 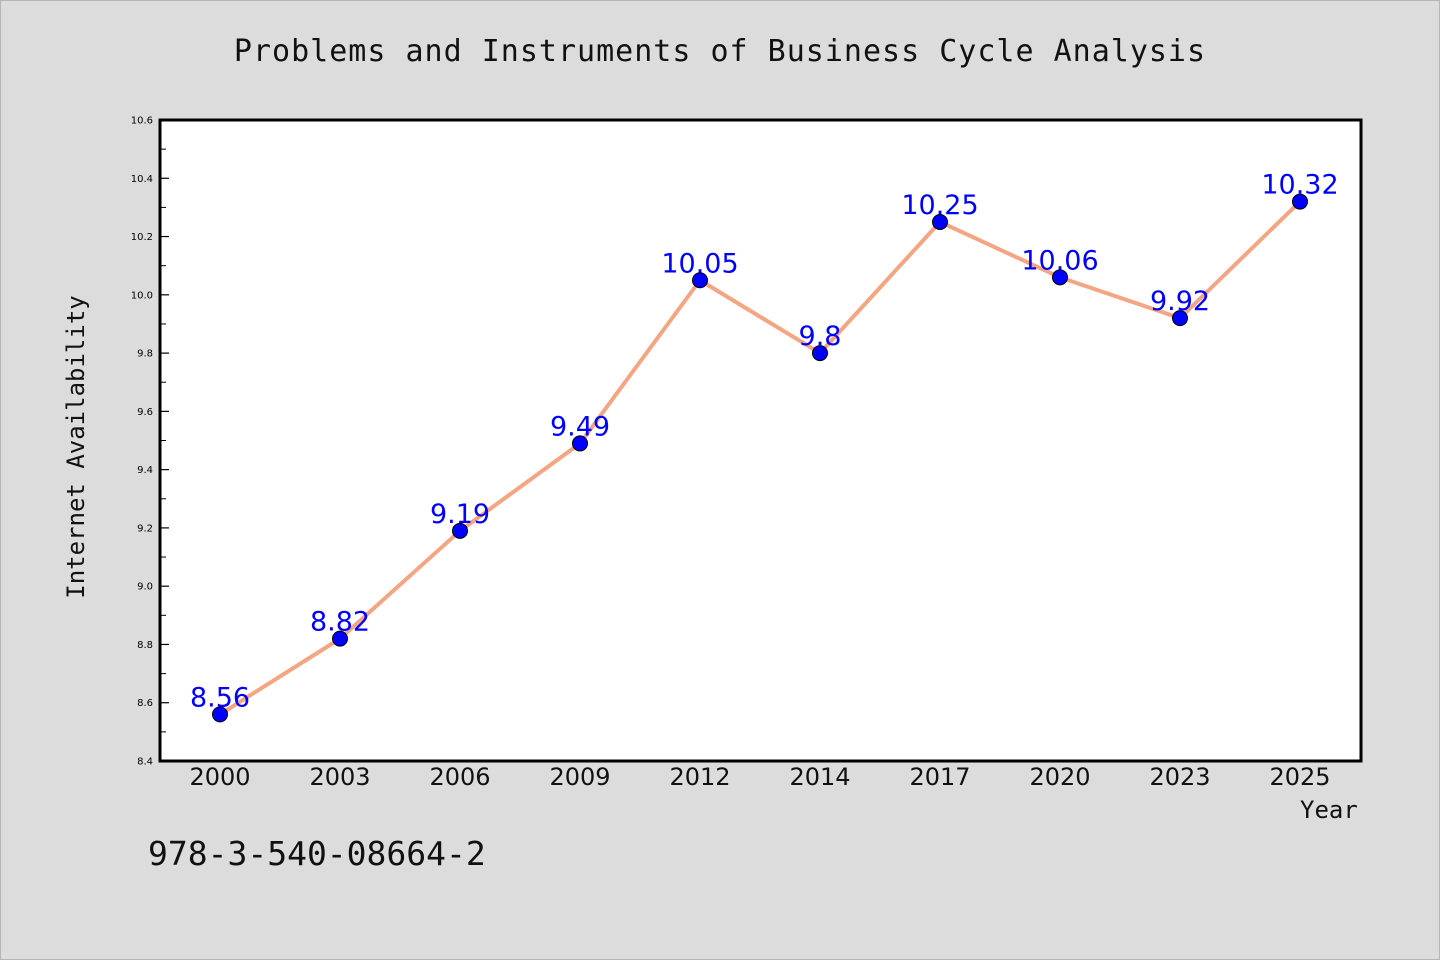 What do you see at coordinates (142, 121) in the screenshot?
I see `y-tick-label: 10.6` at bounding box center [142, 121].